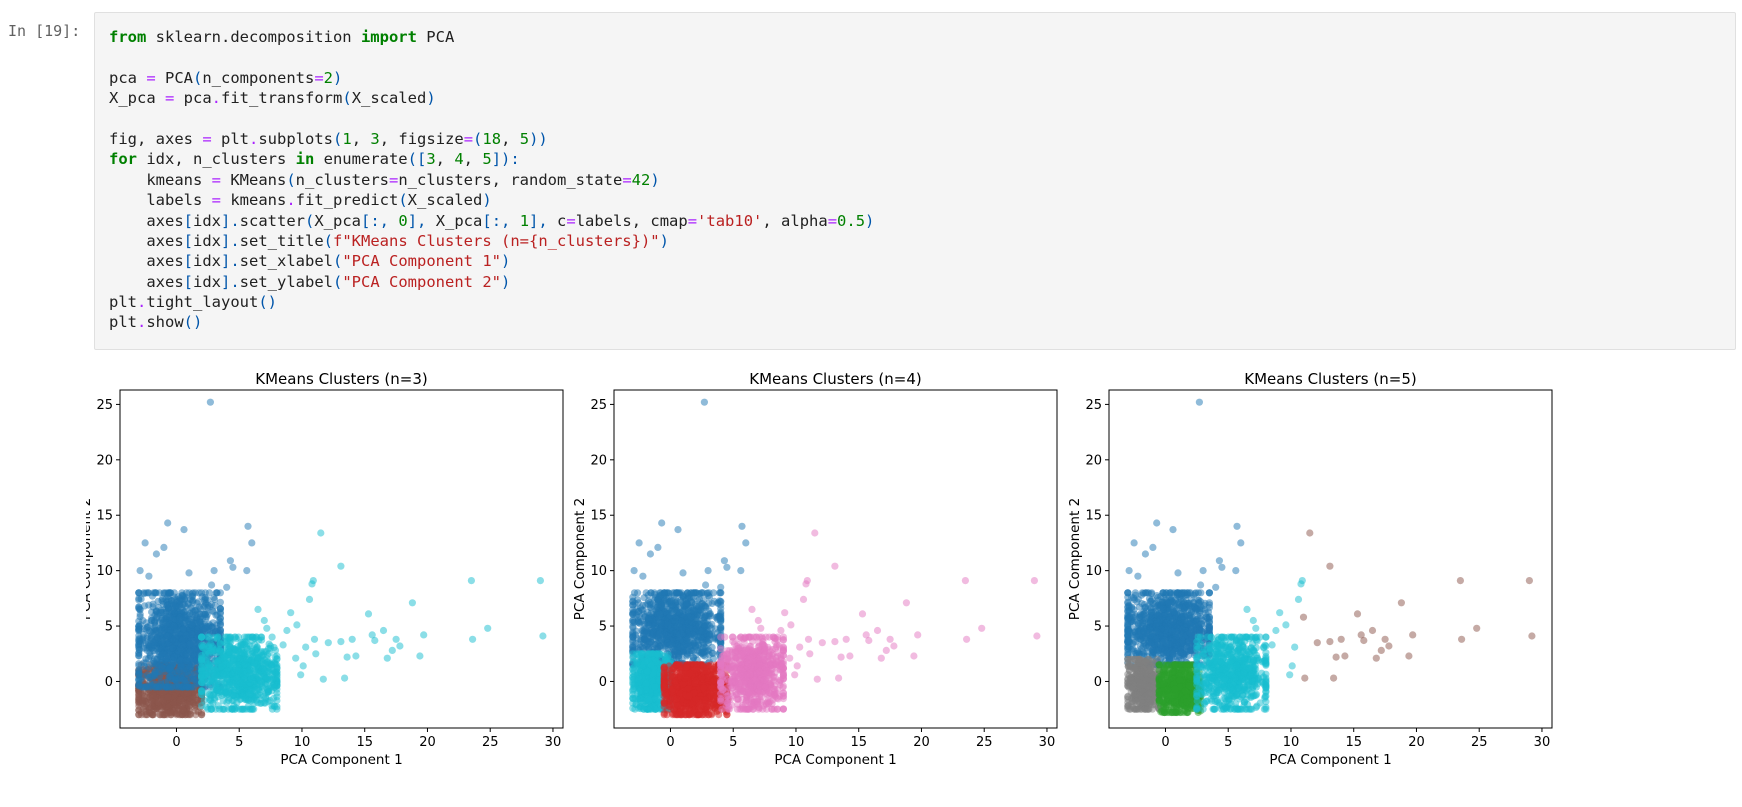 The height and width of the screenshot is (807, 1742). I want to click on code-token: set_ylabel, so click(286, 281).